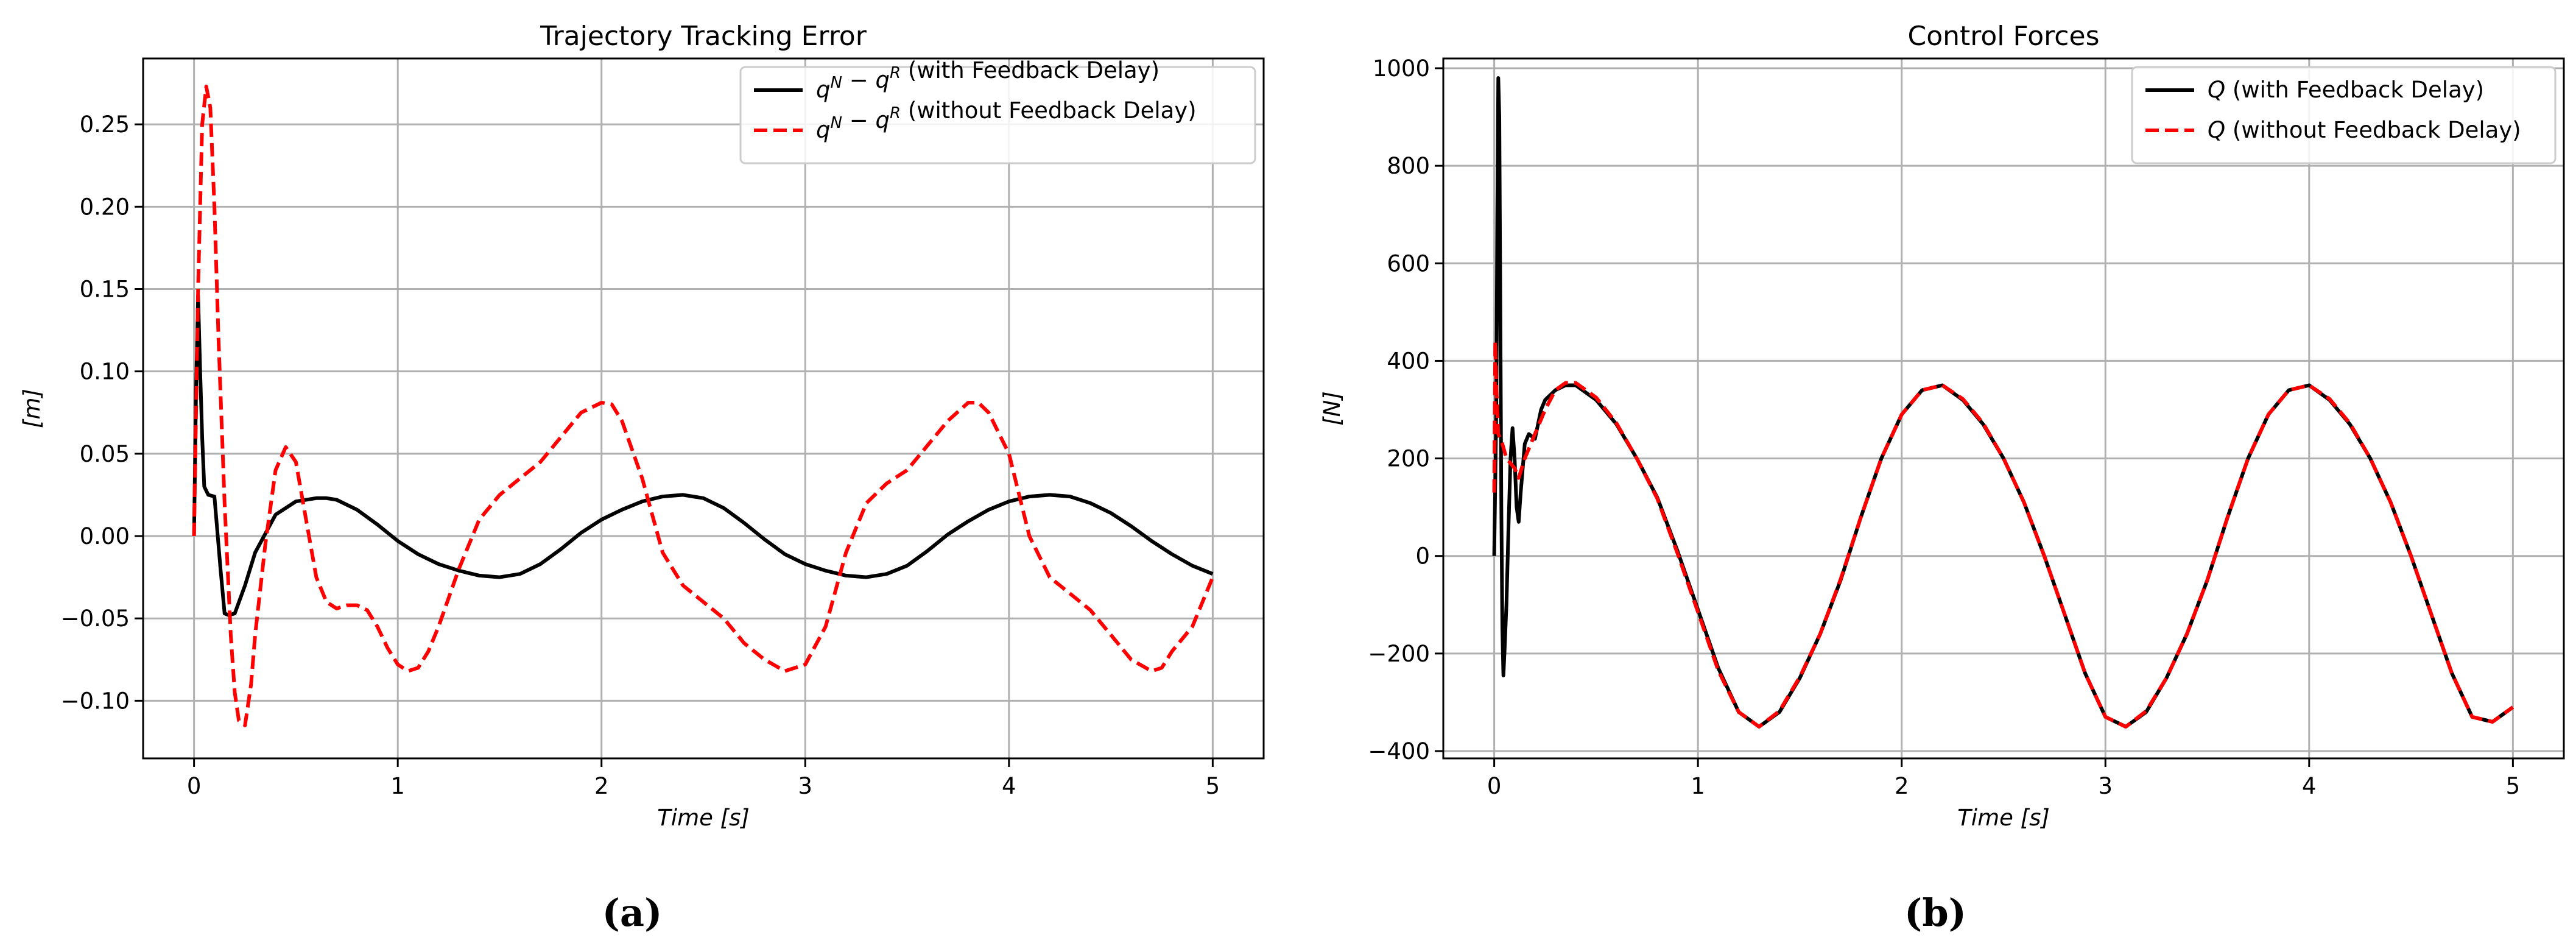 Image resolution: width=2576 pixels, height=946 pixels. I want to click on legend-entry: Q (with Feedback Delay), so click(2346, 90).